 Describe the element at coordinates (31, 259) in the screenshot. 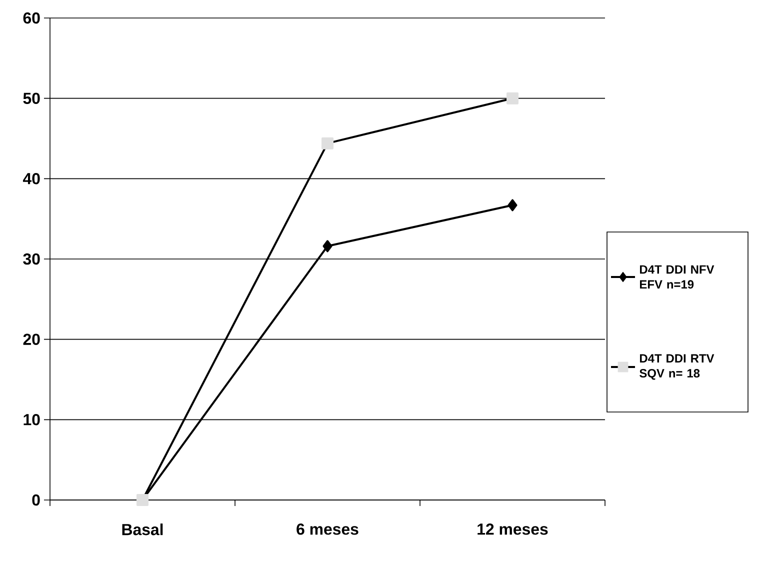

I see `y-tick-label: 30` at that location.